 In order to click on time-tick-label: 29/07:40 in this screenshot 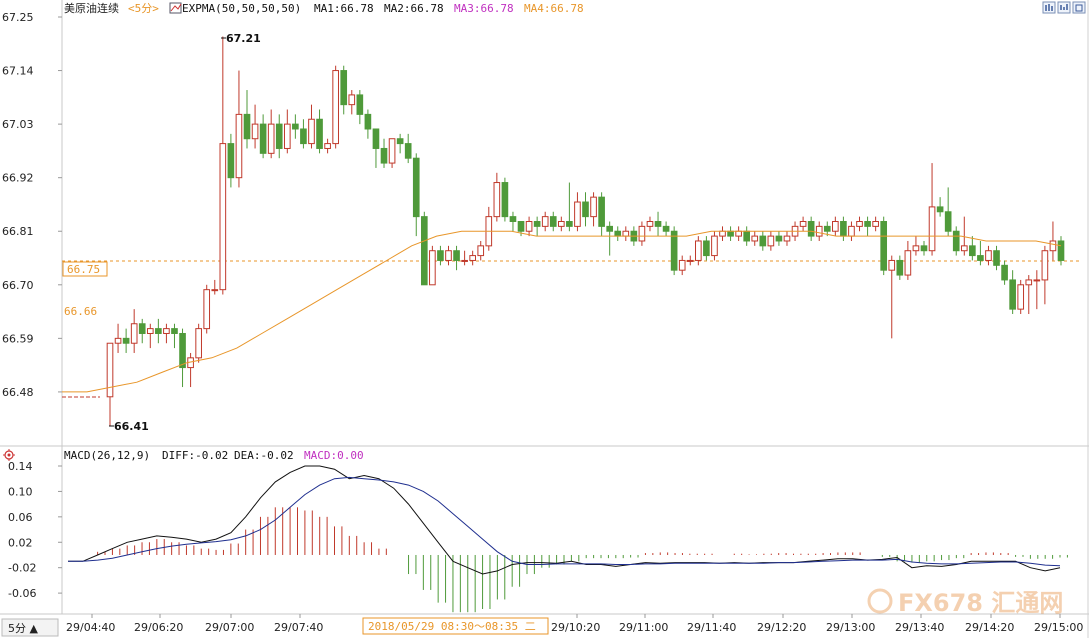, I will do `click(298, 627)`.